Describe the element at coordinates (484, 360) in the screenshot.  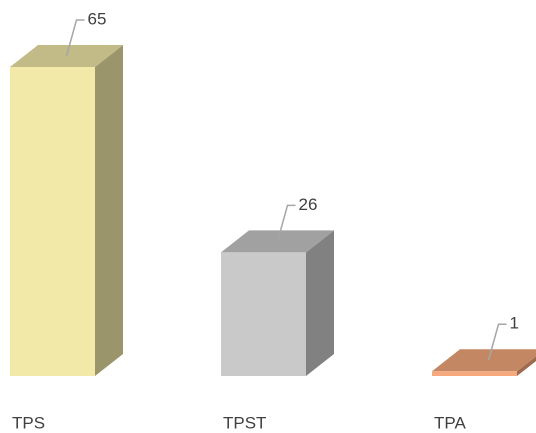
I see `bar-top` at that location.